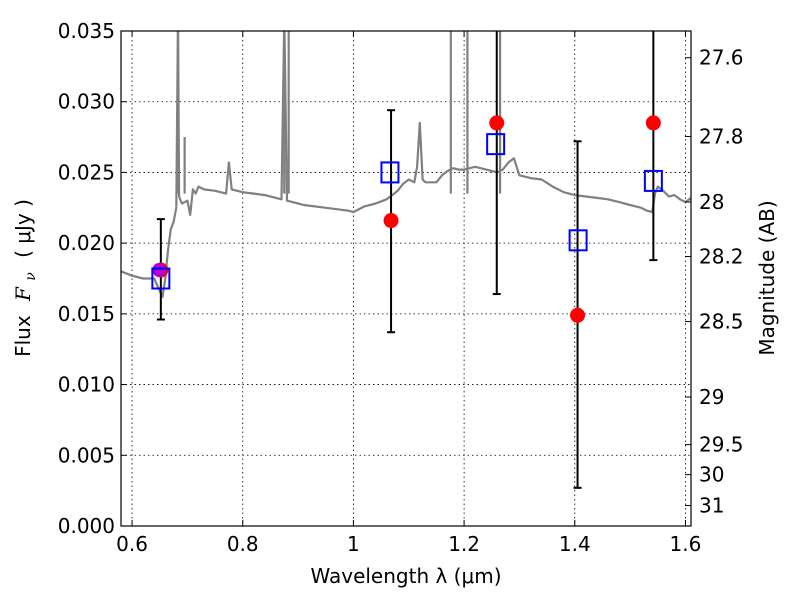 The width and height of the screenshot is (800, 600). I want to click on x-tick-label: 0.8, so click(243, 544).